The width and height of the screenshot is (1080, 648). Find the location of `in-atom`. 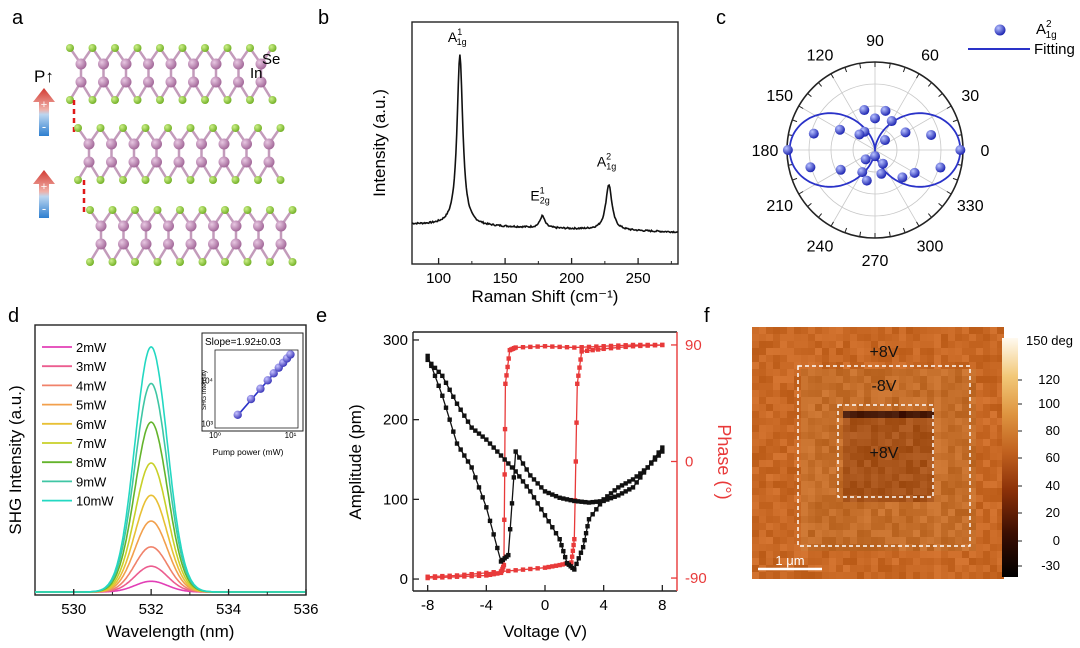

in-atom is located at coordinates (103, 64).